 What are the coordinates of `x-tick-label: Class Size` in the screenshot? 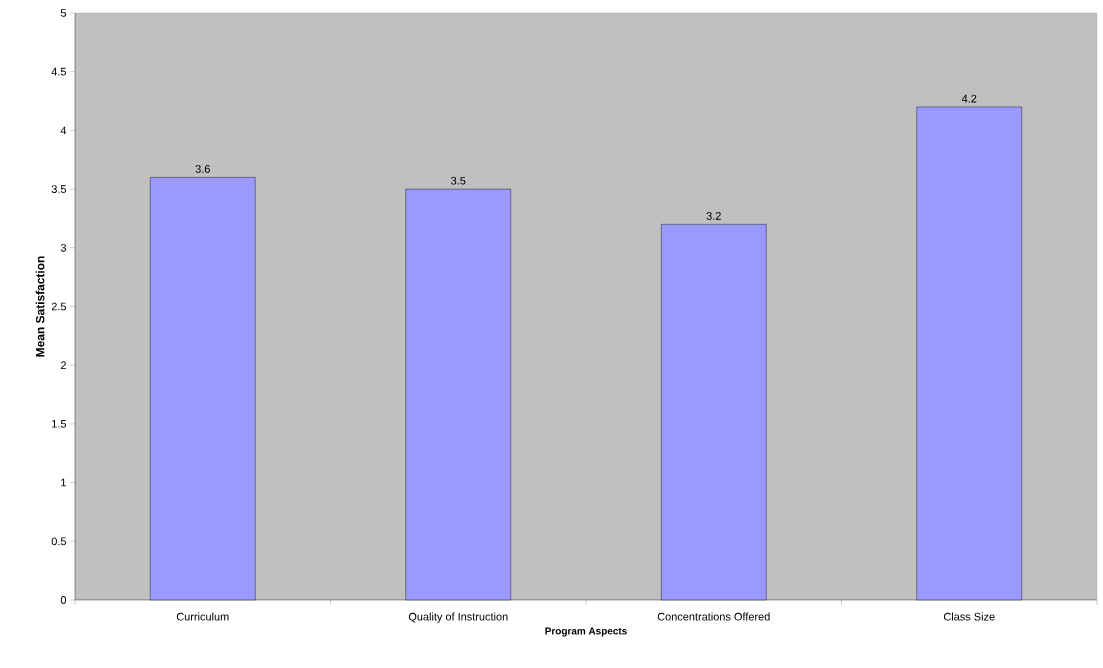 It's located at (969, 616).